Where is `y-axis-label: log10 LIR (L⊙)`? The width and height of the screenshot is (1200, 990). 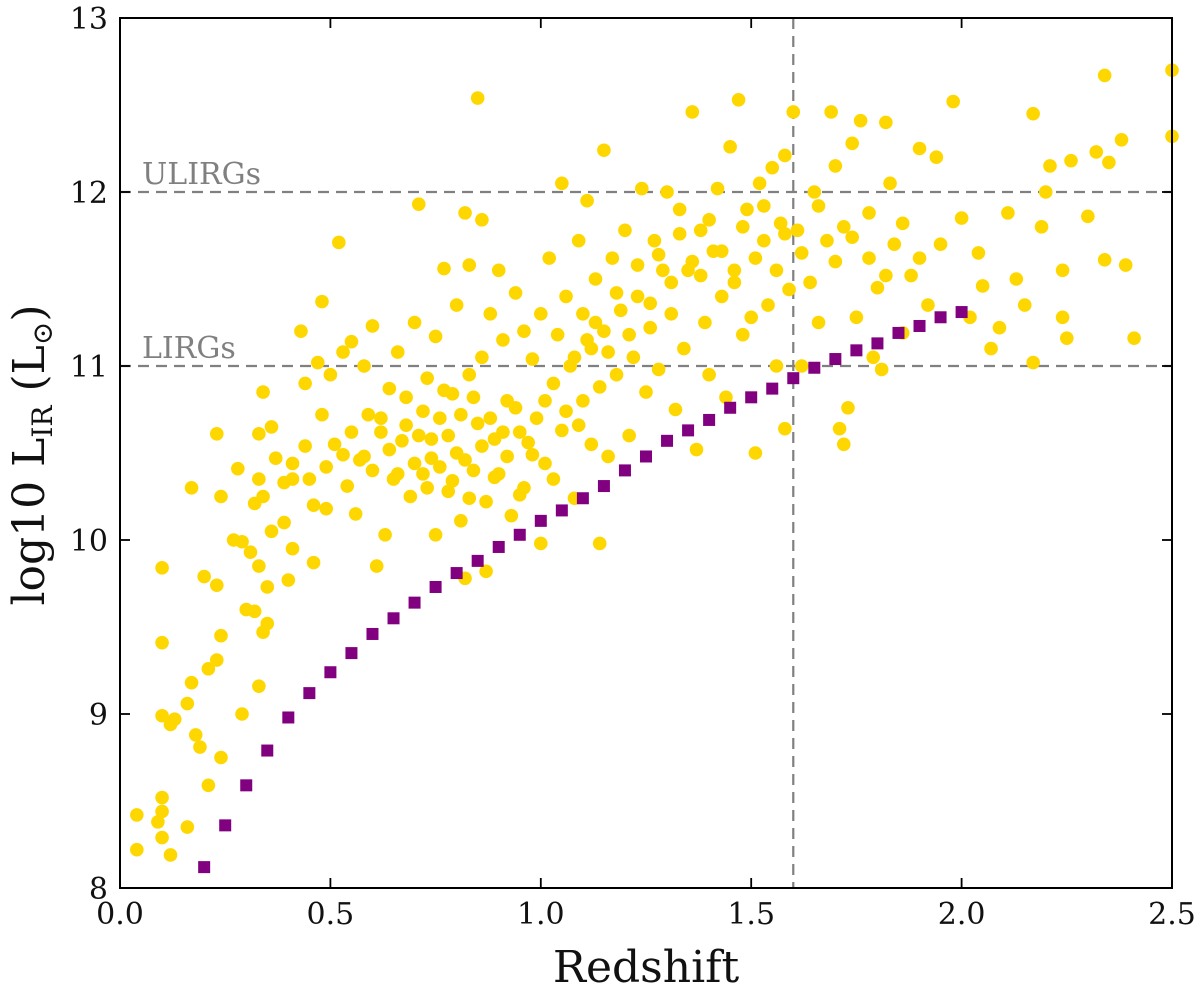 y-axis-label: log10 LIR (L⊙) is located at coordinates (31, 454).